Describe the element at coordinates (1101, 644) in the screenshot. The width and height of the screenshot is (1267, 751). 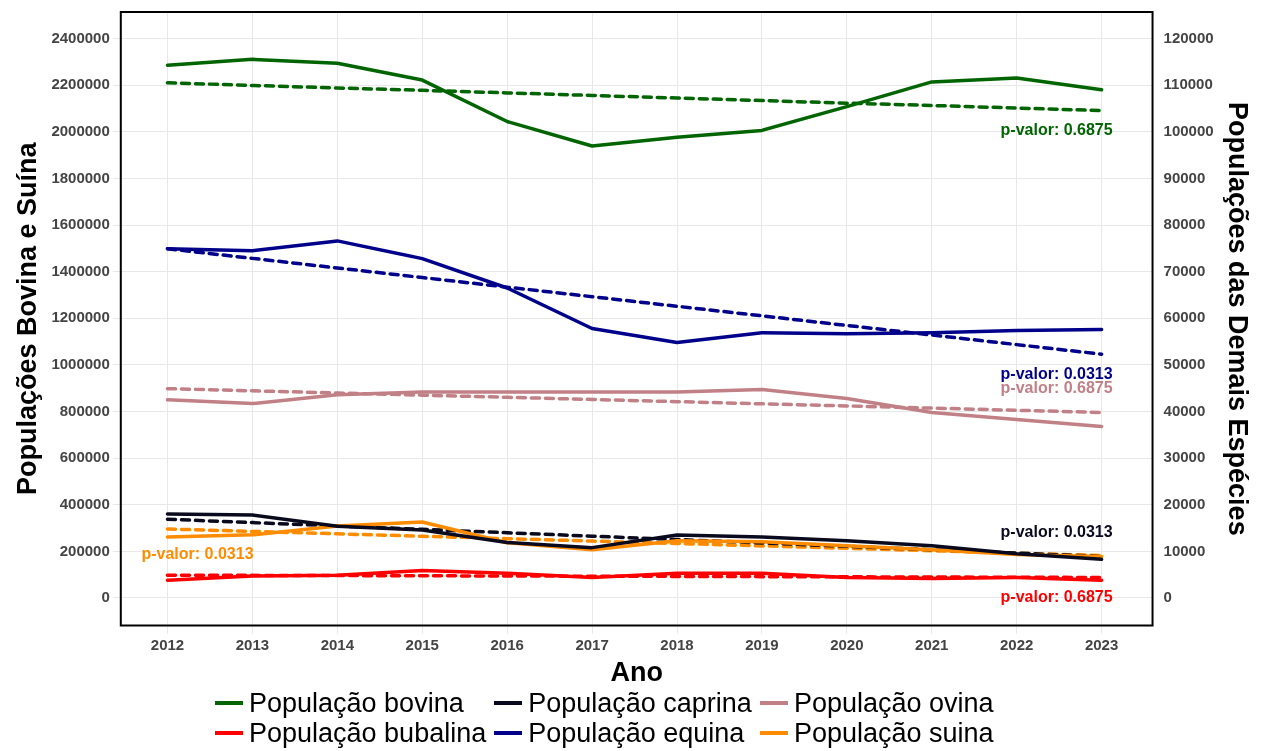
I see `x-tick-label: 2023` at that location.